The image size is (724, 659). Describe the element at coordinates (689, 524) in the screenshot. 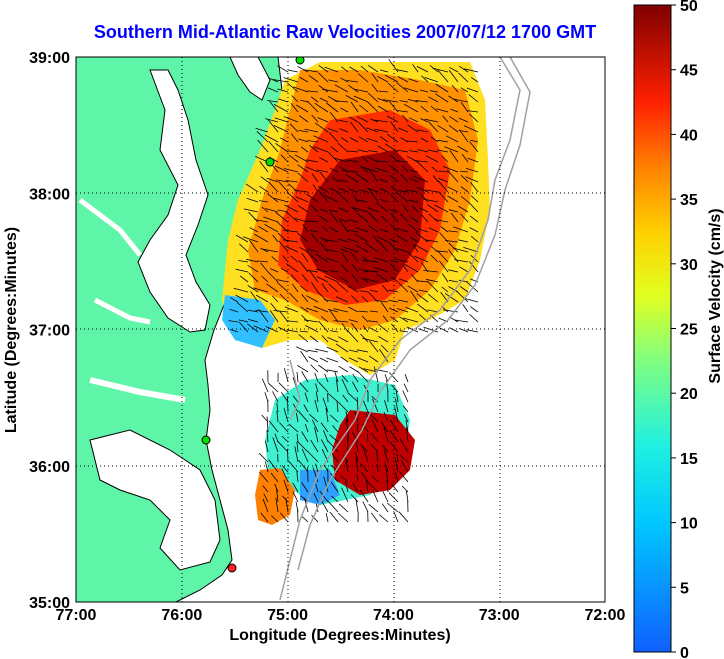

I see `colorbar-tick-label: 10` at that location.